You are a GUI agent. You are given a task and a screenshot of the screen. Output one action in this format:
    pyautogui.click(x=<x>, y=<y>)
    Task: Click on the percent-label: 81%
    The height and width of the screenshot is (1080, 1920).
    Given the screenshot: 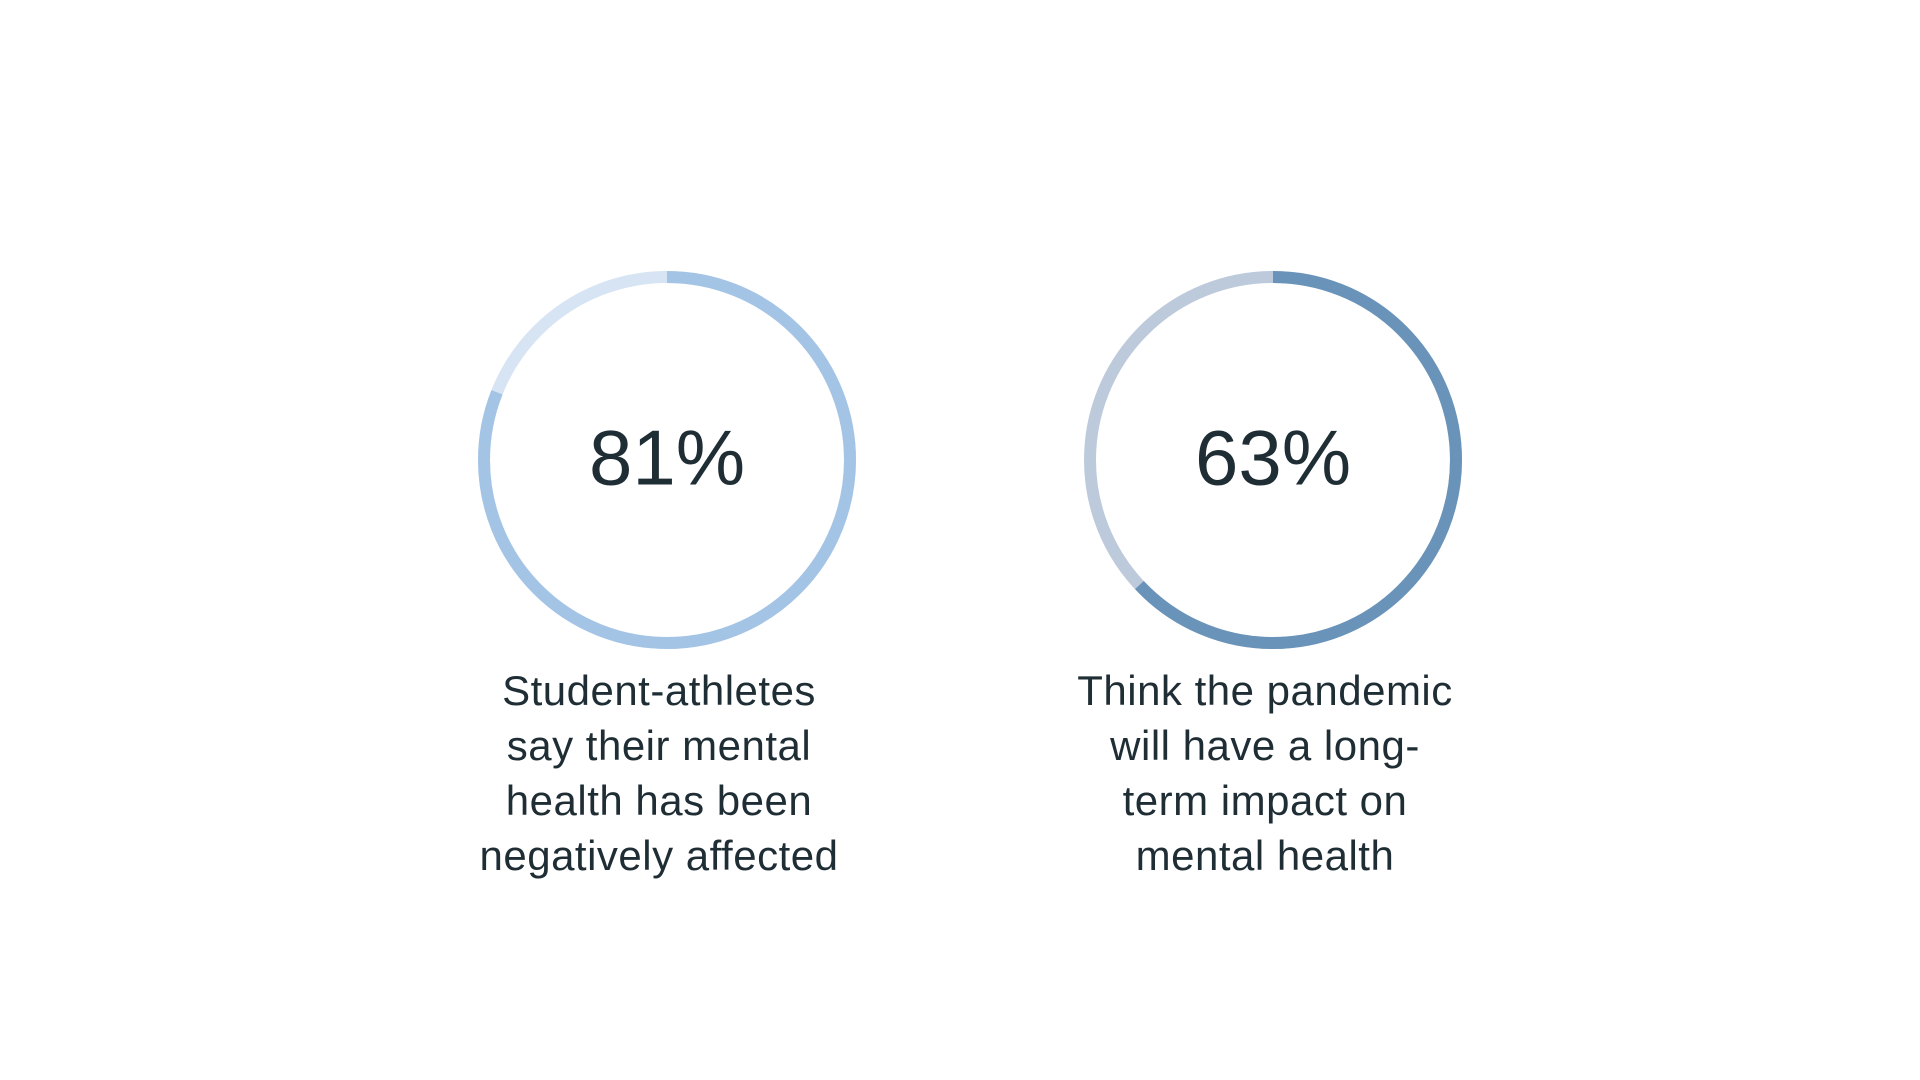 What is the action you would take?
    pyautogui.click(x=667, y=458)
    